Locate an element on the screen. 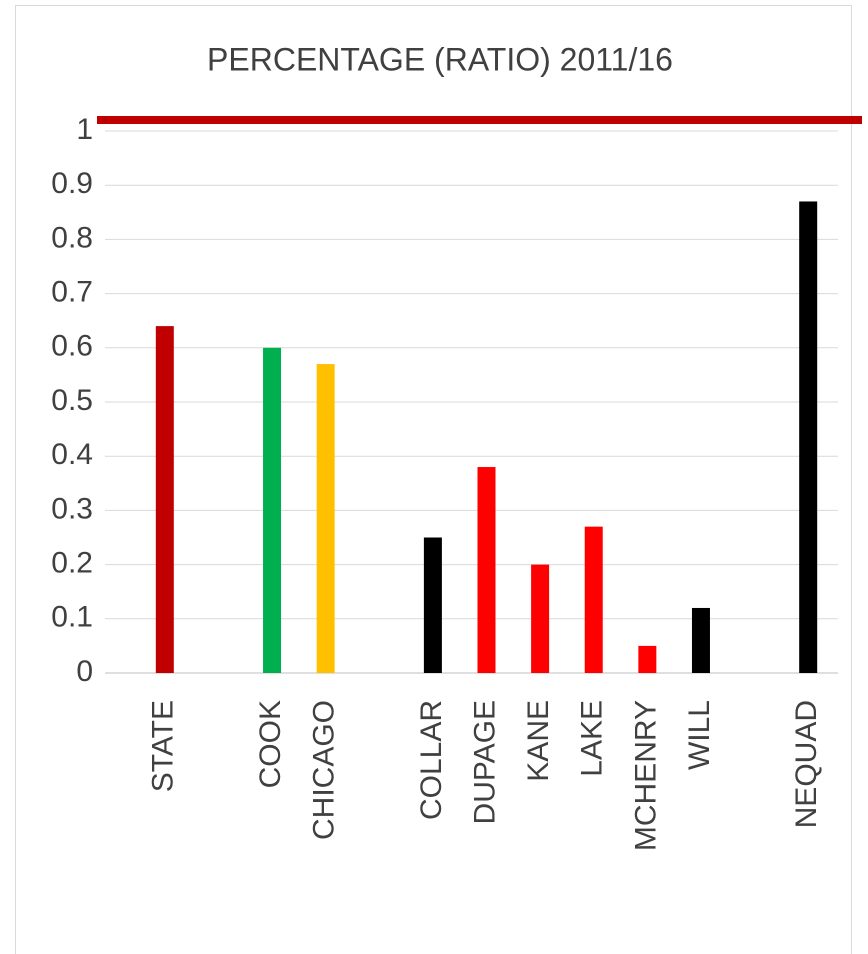  y-tick-label: 0.2 is located at coordinates (72, 563).